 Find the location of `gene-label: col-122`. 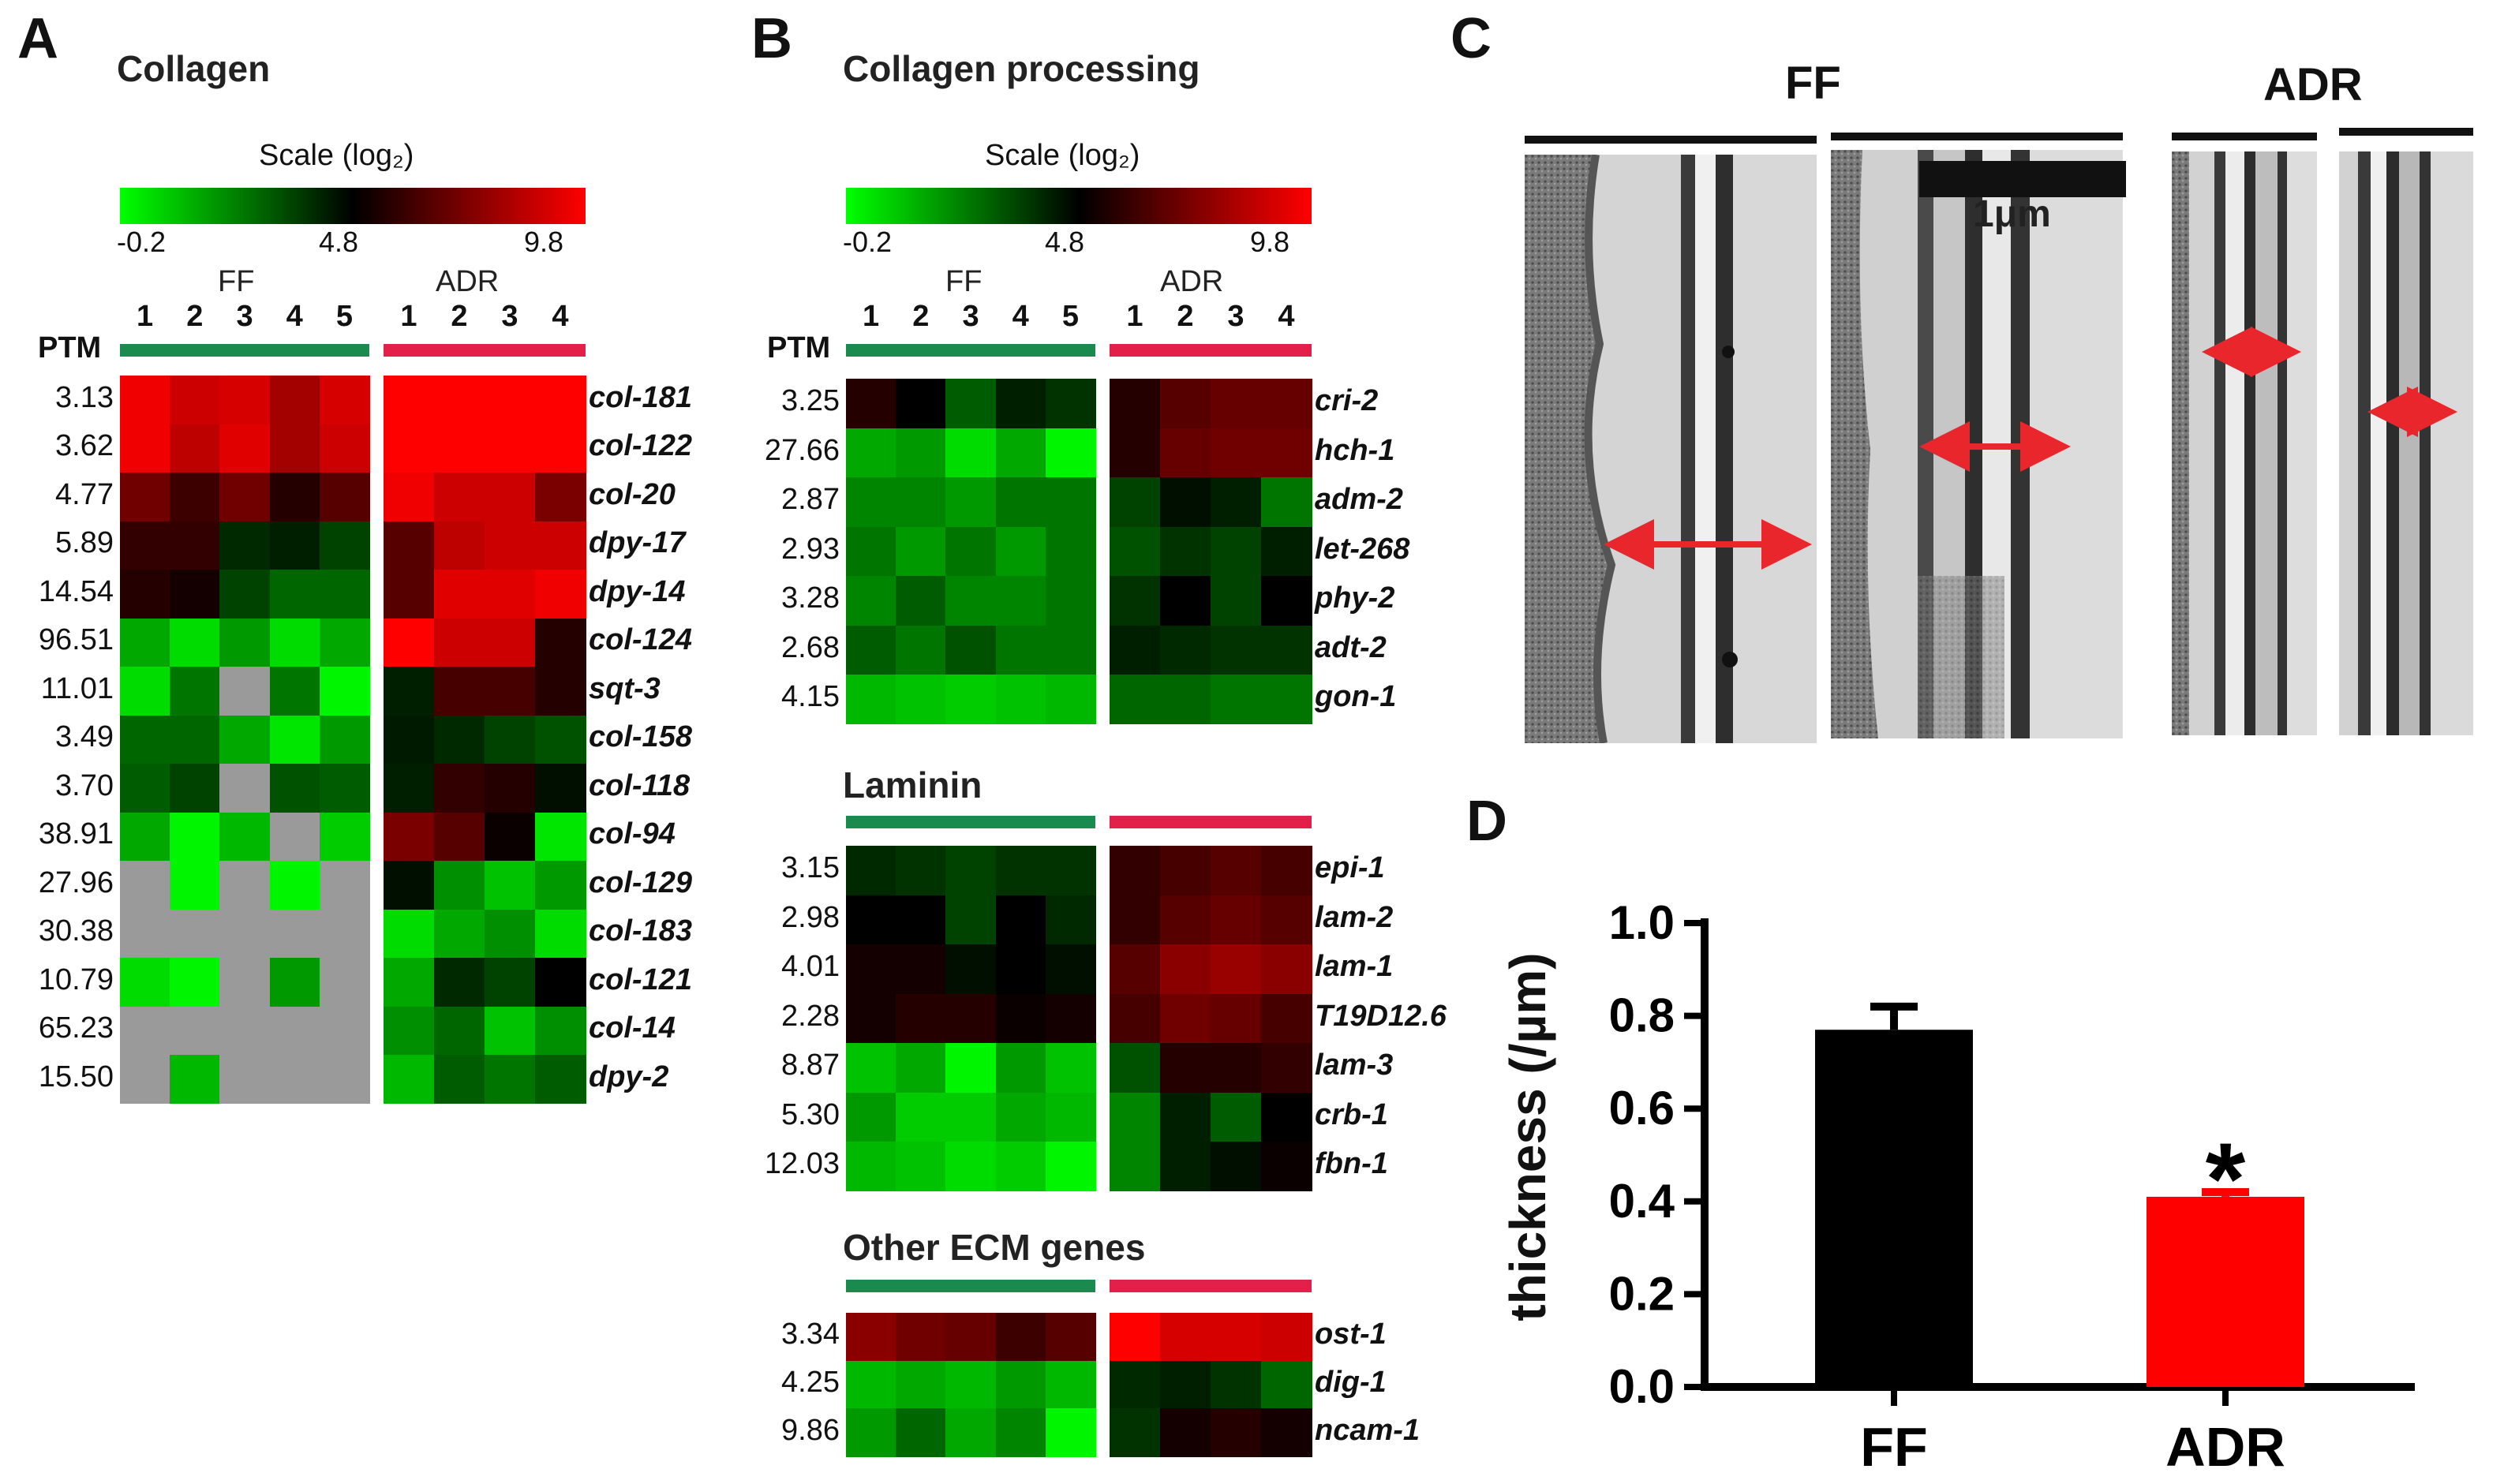

gene-label: col-122 is located at coordinates (640, 446).